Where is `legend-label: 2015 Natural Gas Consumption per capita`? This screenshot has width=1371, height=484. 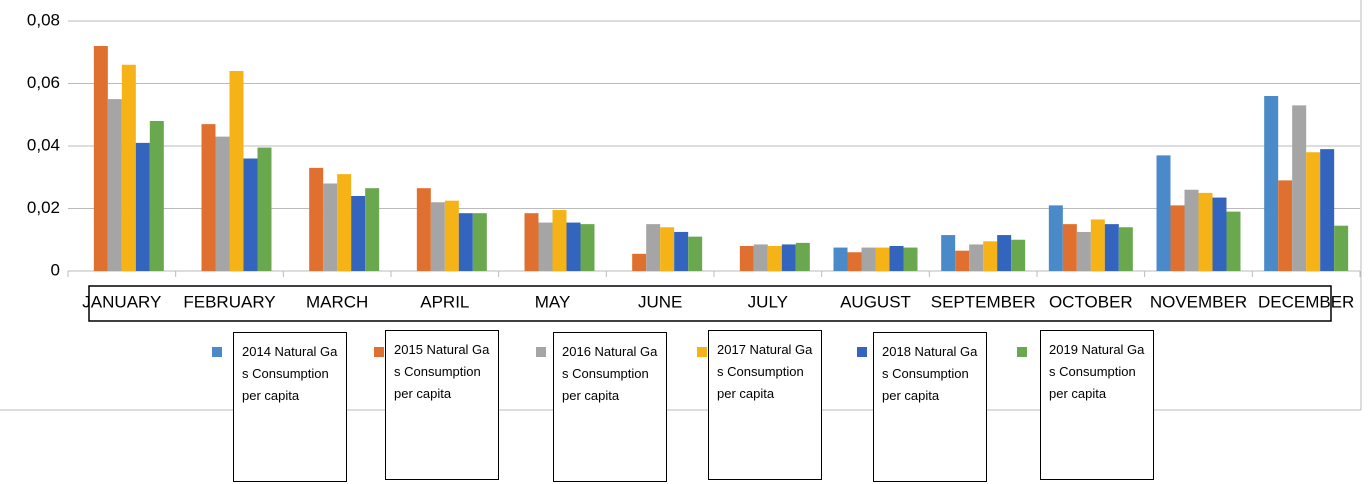
legend-label: 2015 Natural Gas Consumption per capita is located at coordinates (442, 405).